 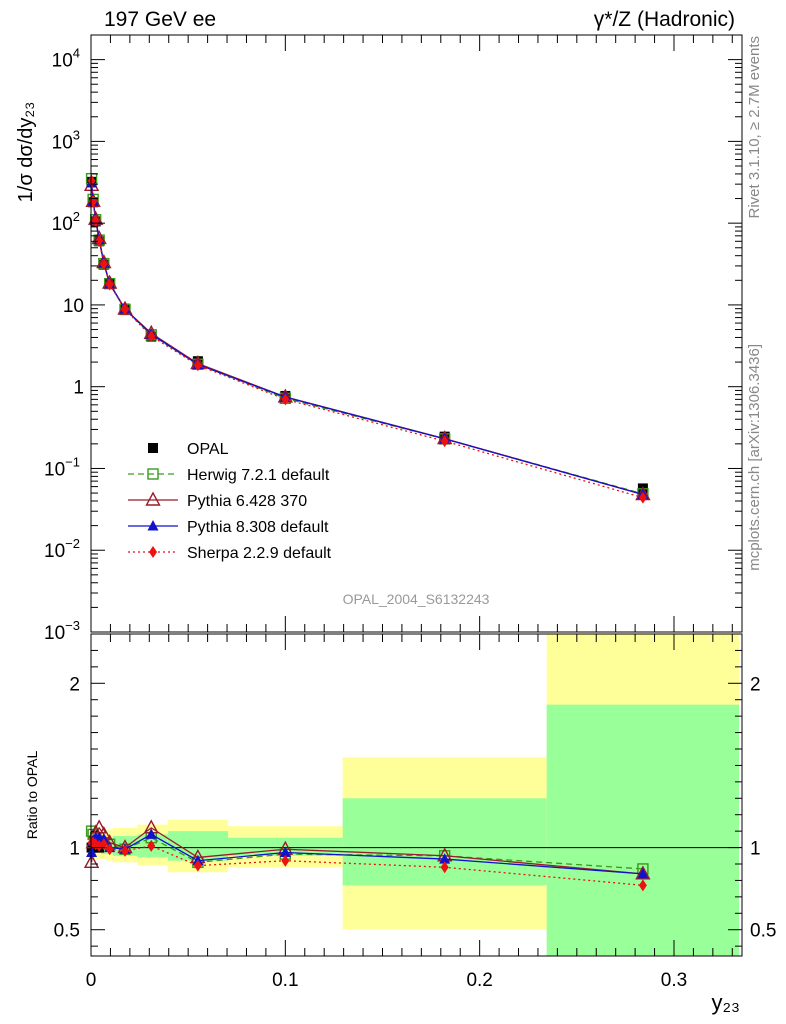 What do you see at coordinates (664, 19) in the screenshot?
I see `header-right: γ*/Z (Hadronic)` at bounding box center [664, 19].